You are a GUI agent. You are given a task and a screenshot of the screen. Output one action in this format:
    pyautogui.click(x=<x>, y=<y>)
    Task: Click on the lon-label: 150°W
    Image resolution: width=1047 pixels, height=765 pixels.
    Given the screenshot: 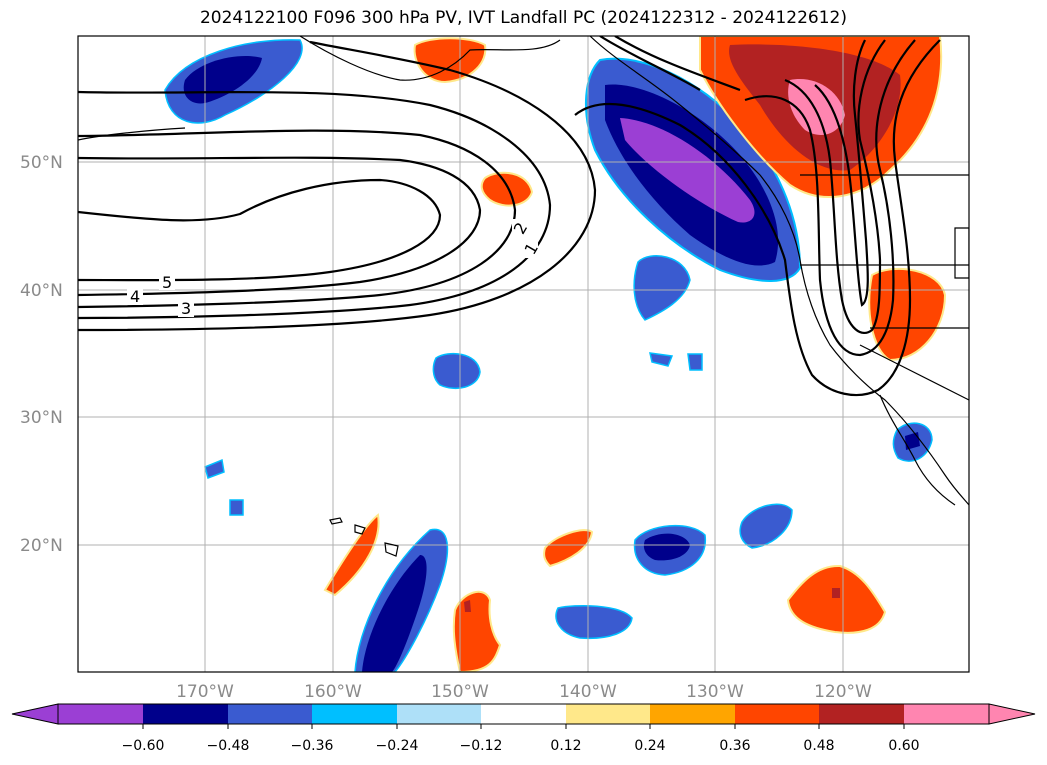 What is the action you would take?
    pyautogui.click(x=460, y=692)
    